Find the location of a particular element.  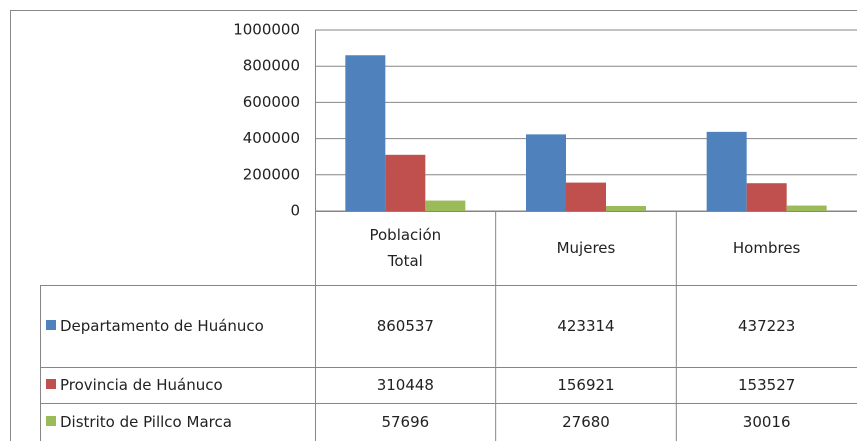

y-tick-label: 400000 is located at coordinates (271, 138).